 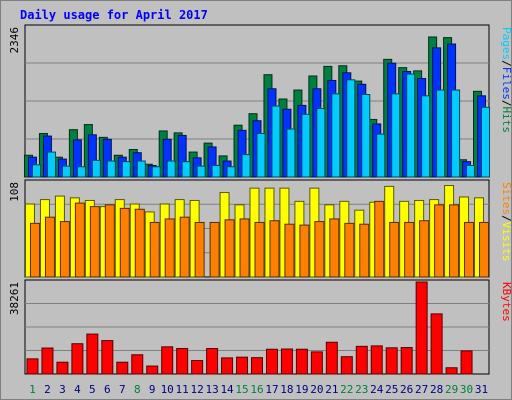 What do you see at coordinates (301, 389) in the screenshot?
I see `x-tick-label: 19` at bounding box center [301, 389].